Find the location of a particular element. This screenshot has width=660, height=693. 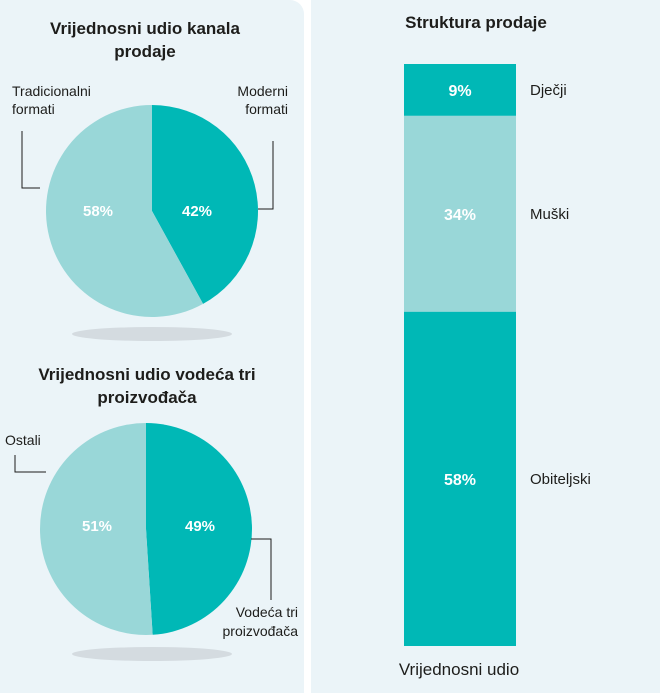

bar-segment-value-1: 34% is located at coordinates (460, 215).